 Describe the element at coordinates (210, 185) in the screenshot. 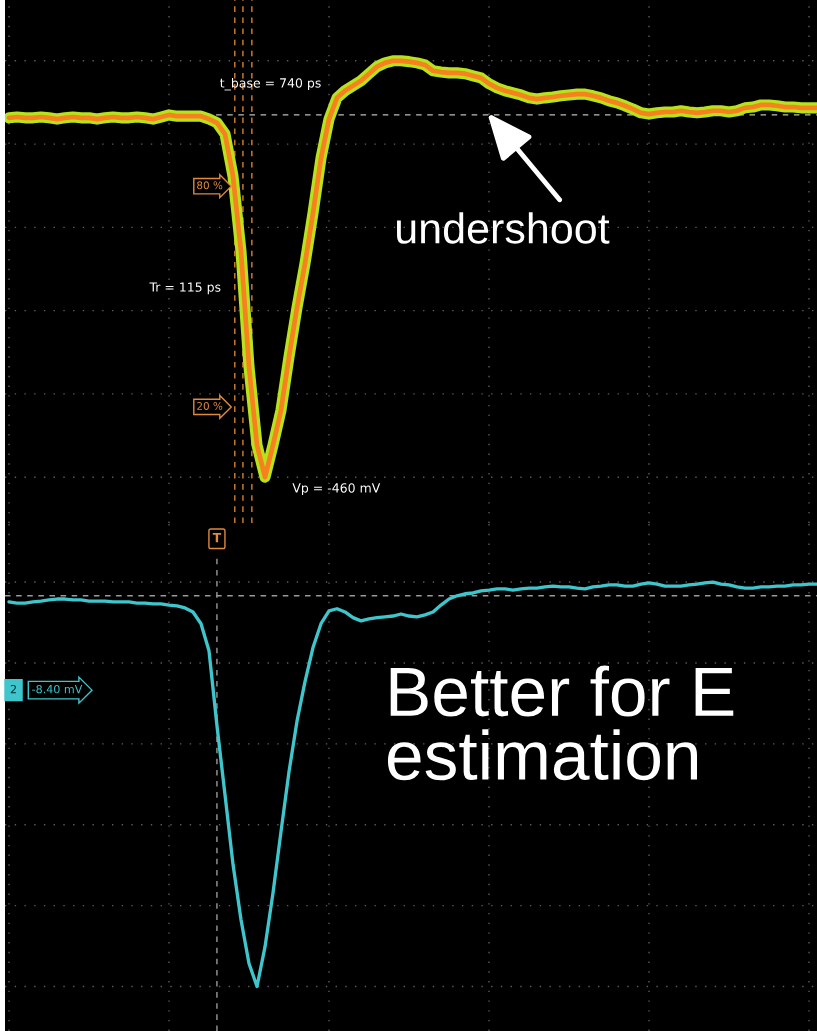

I see `annotation: 80 %` at that location.